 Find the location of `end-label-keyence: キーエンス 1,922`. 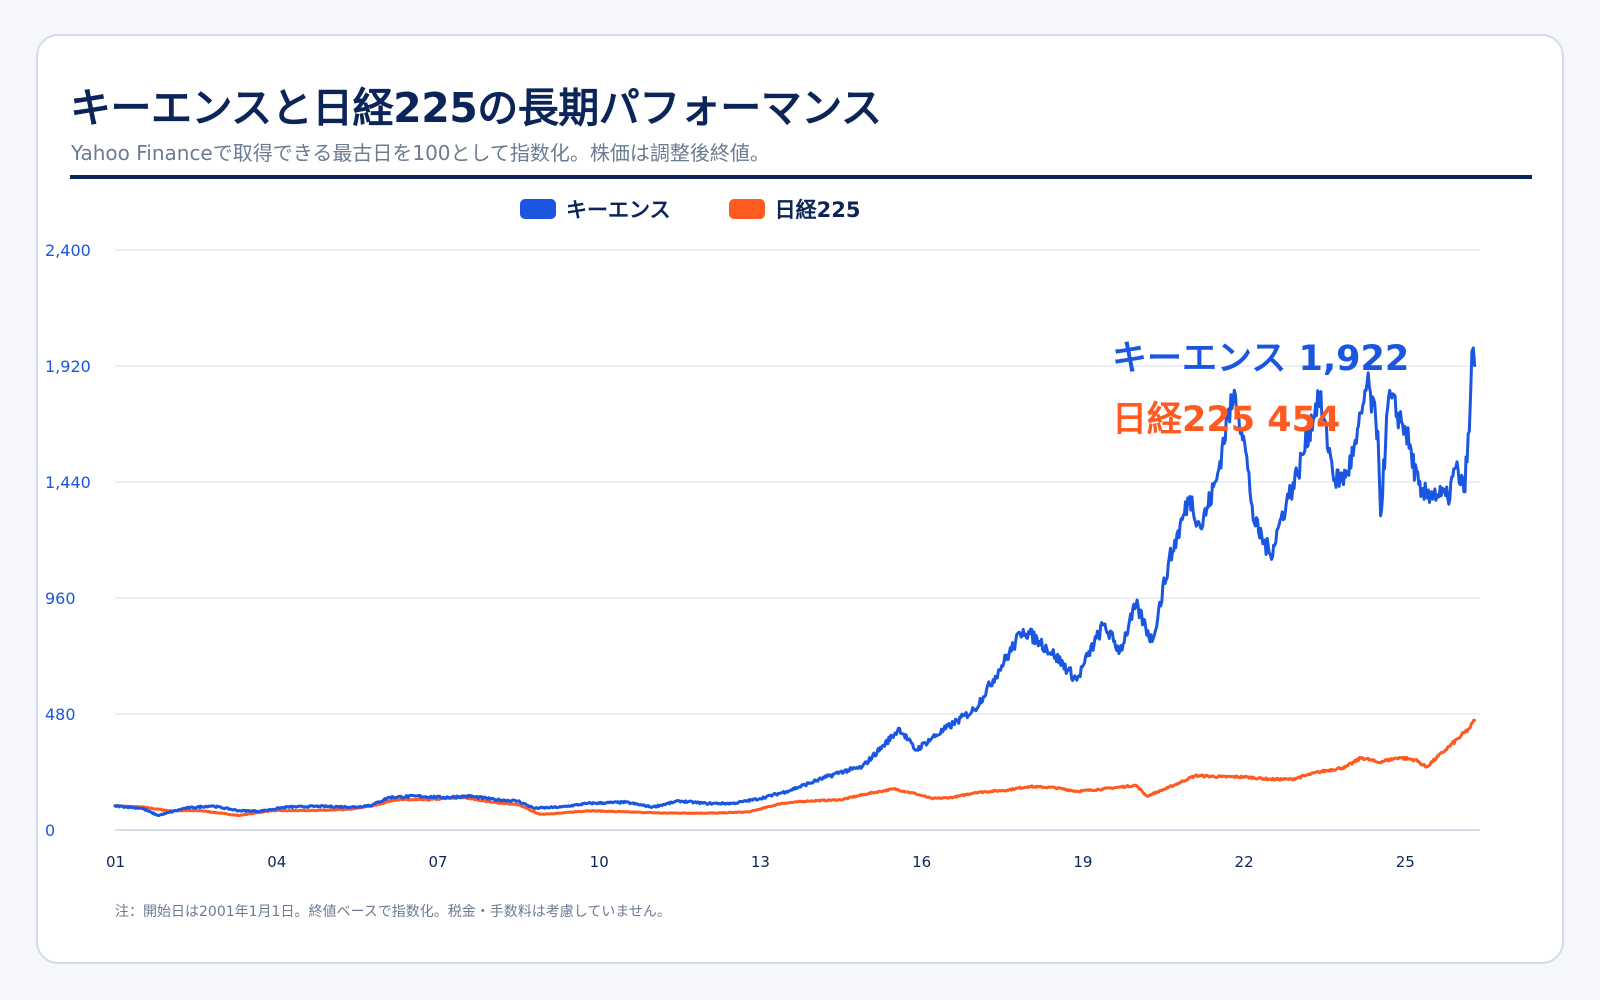

end-label-keyence: キーエンス 1,922 is located at coordinates (1260, 359).